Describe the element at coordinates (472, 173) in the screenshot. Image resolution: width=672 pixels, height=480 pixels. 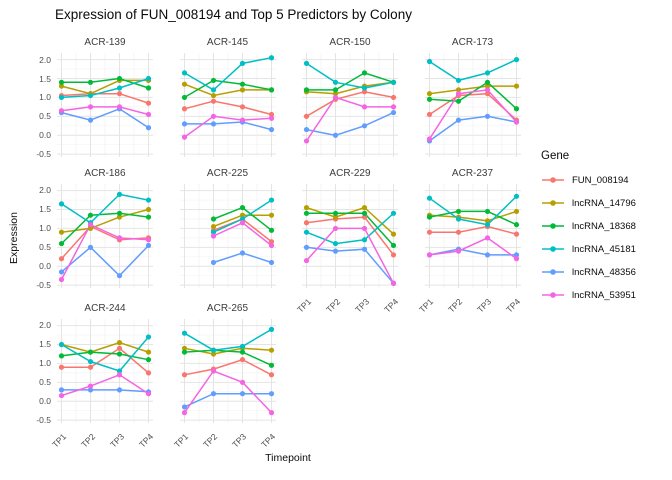
I see `facet-title: ACR-237` at that location.